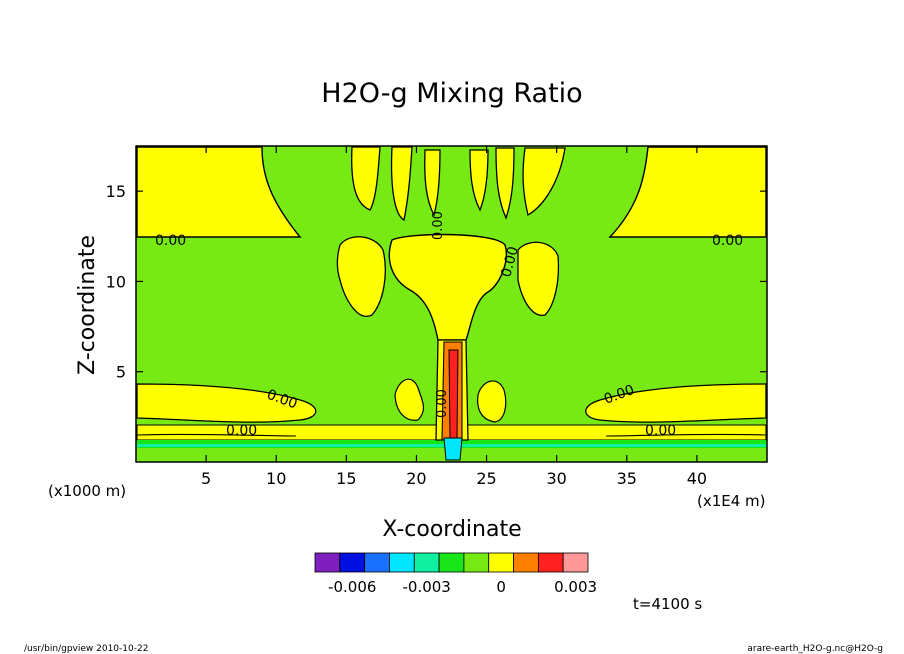 The width and height of the screenshot is (904, 654). I want to click on y-tick-label: 10, so click(116, 281).